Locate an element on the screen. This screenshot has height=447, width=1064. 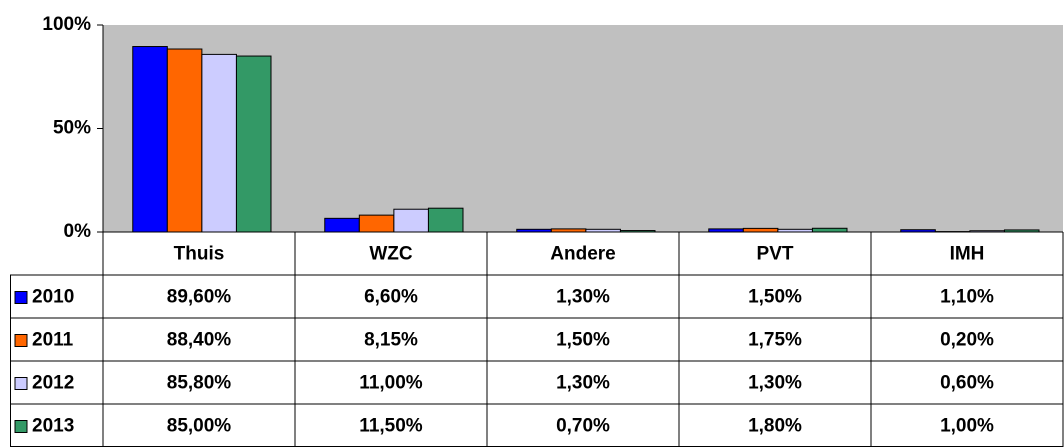
table-value: 11,00% is located at coordinates (390, 383).